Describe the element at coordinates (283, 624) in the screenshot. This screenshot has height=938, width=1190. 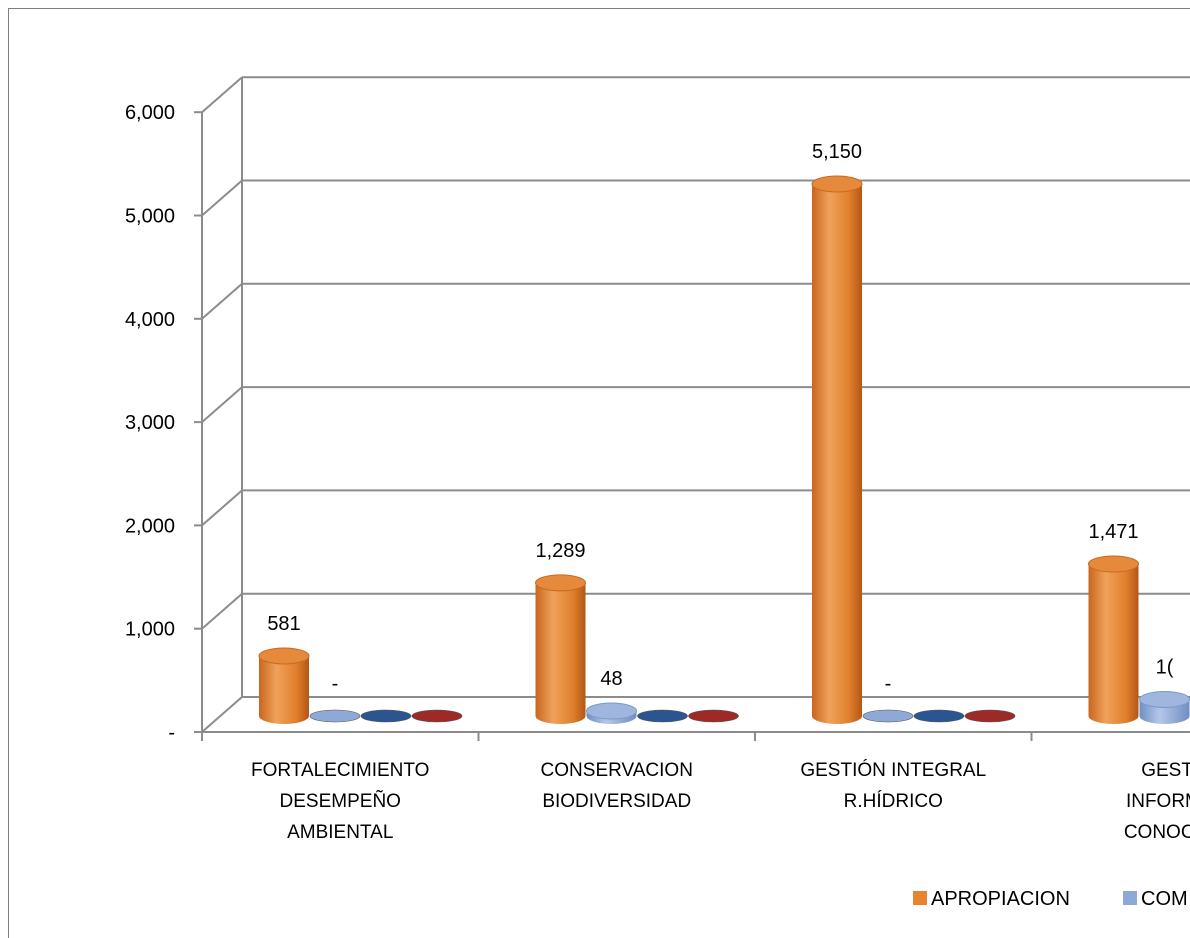
I see `data-label: 581` at that location.